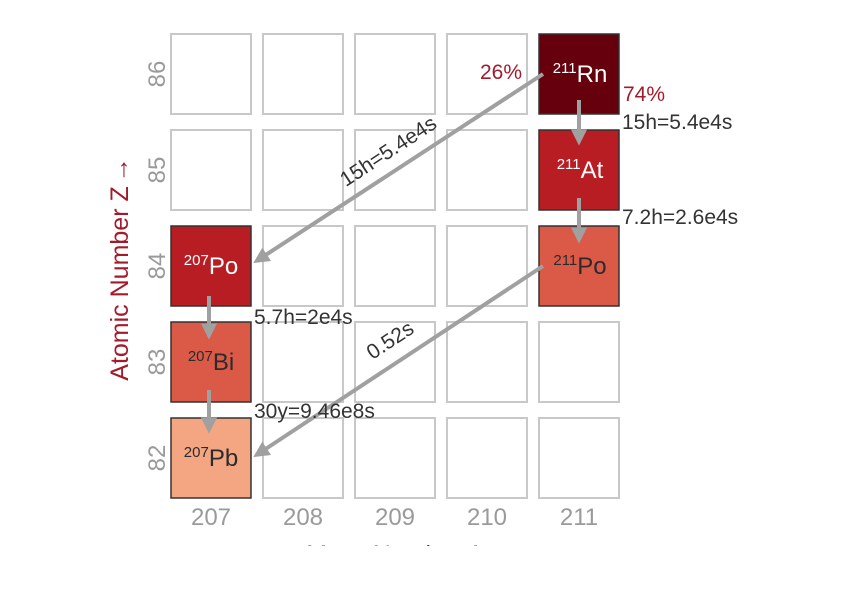 This screenshot has width=842, height=594. I want to click on x-axis-ticks: 207 208 209 210 211, so click(394, 517).